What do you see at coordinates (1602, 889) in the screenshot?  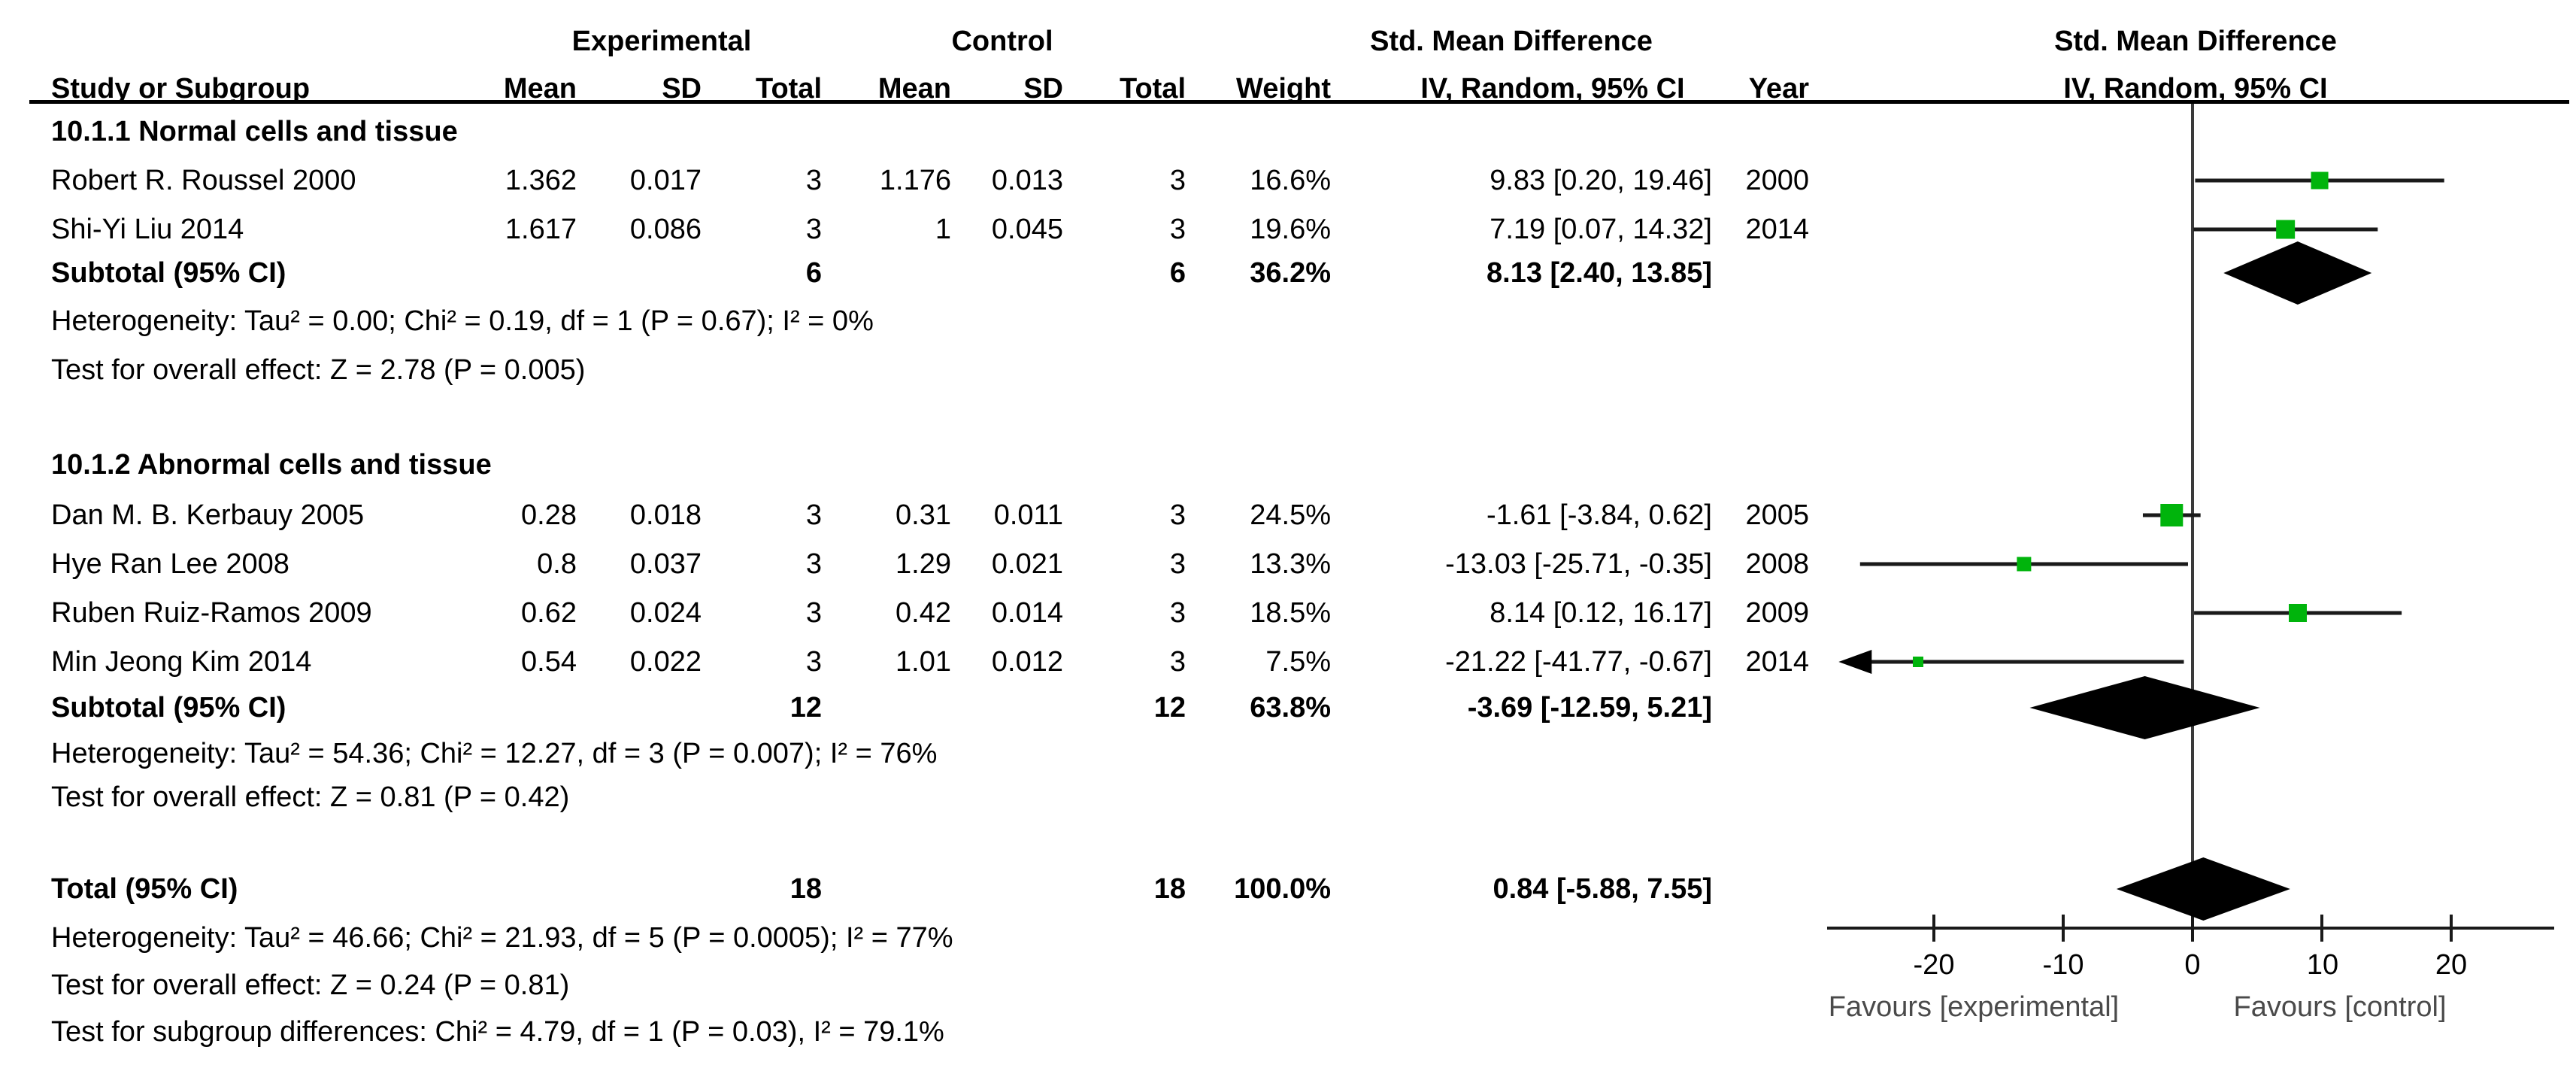 I see `total-ci: 0.84 [-5.88, 7.55]` at bounding box center [1602, 889].